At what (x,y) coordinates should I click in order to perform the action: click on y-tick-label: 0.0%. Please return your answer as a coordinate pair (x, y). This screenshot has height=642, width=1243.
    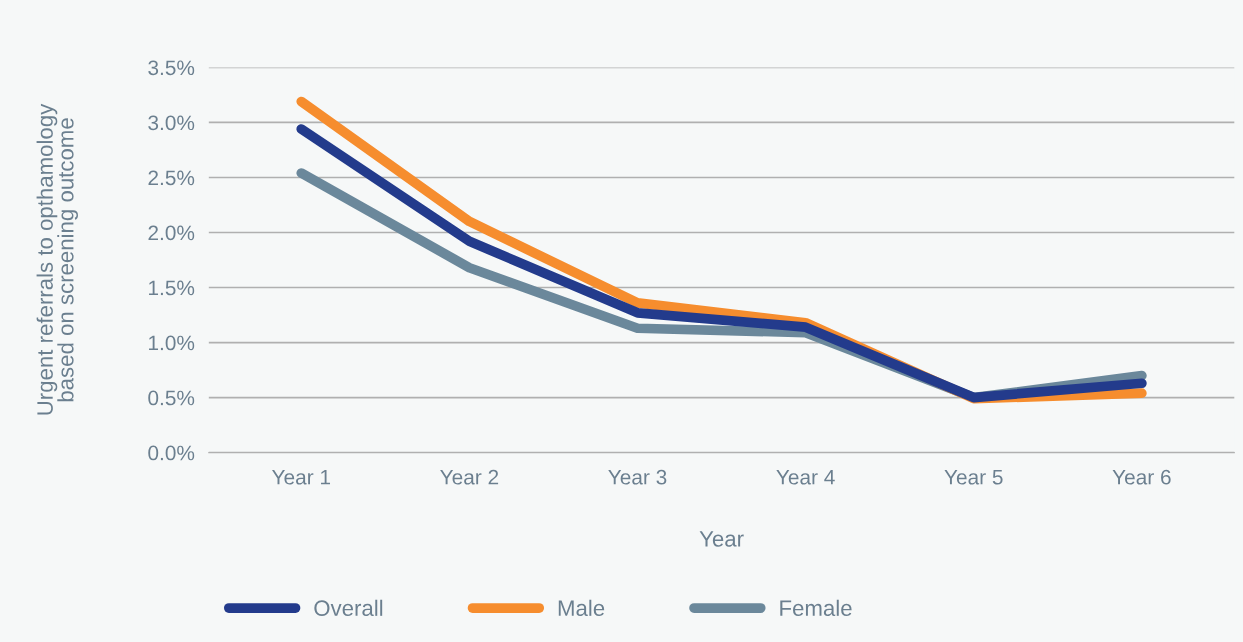
    Looking at the image, I should click on (171, 453).